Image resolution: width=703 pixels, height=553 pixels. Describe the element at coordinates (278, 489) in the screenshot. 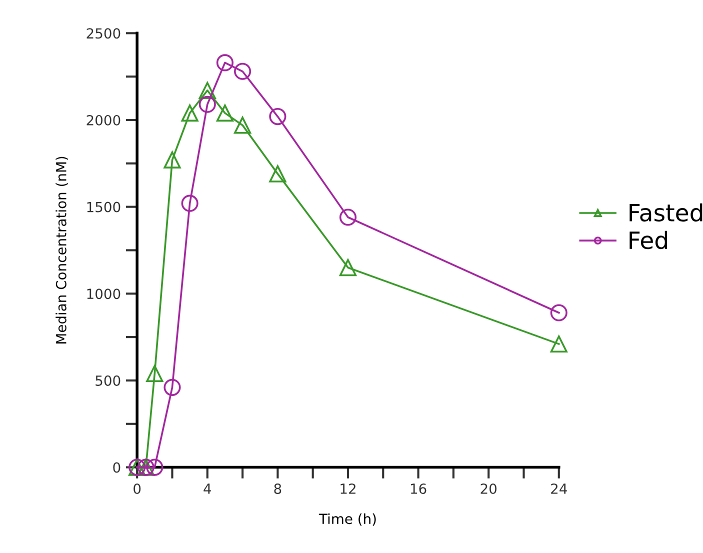

I see `x-tick-label: 8` at that location.